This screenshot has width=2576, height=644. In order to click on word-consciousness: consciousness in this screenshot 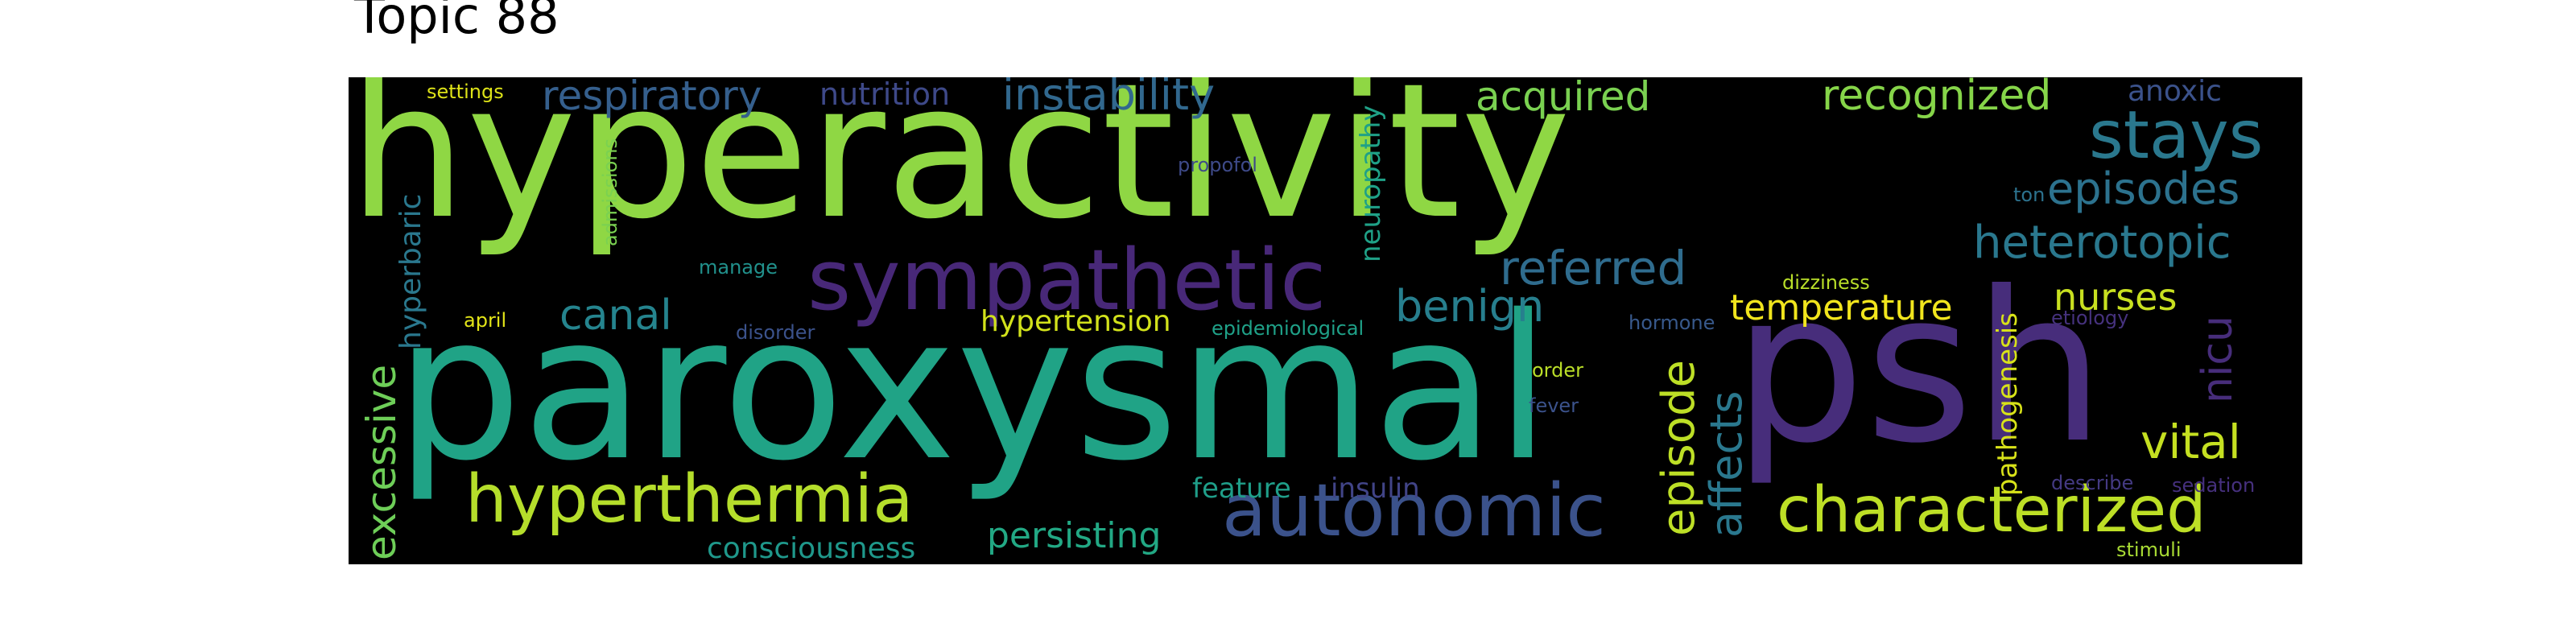, I will do `click(811, 548)`.